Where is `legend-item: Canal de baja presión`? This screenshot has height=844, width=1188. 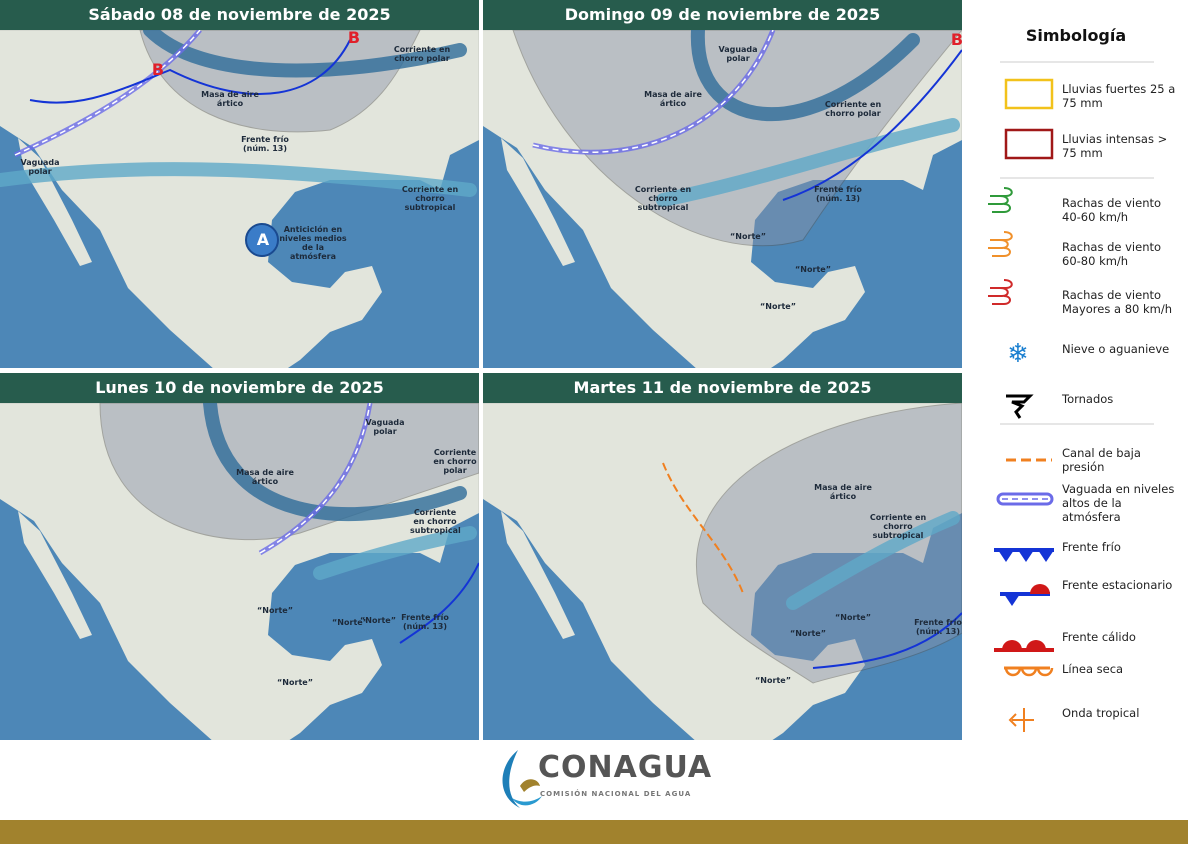 legend-item: Canal de baja presión is located at coordinates (1101, 460).